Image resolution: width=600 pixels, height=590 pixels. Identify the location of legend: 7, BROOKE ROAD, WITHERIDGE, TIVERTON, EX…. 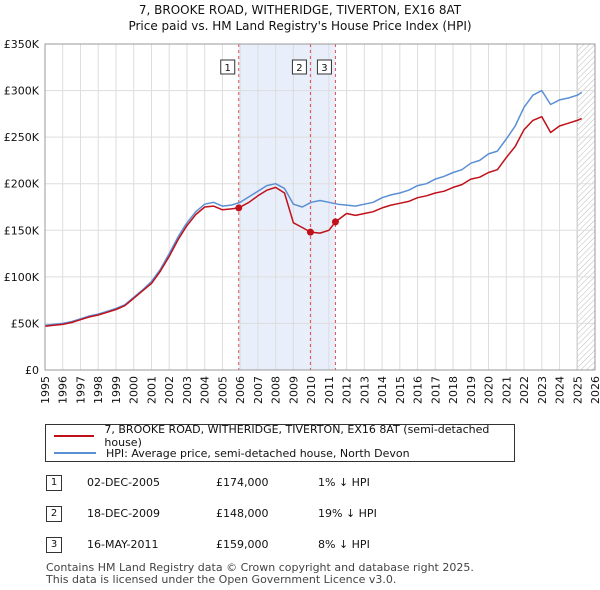
(280, 442).